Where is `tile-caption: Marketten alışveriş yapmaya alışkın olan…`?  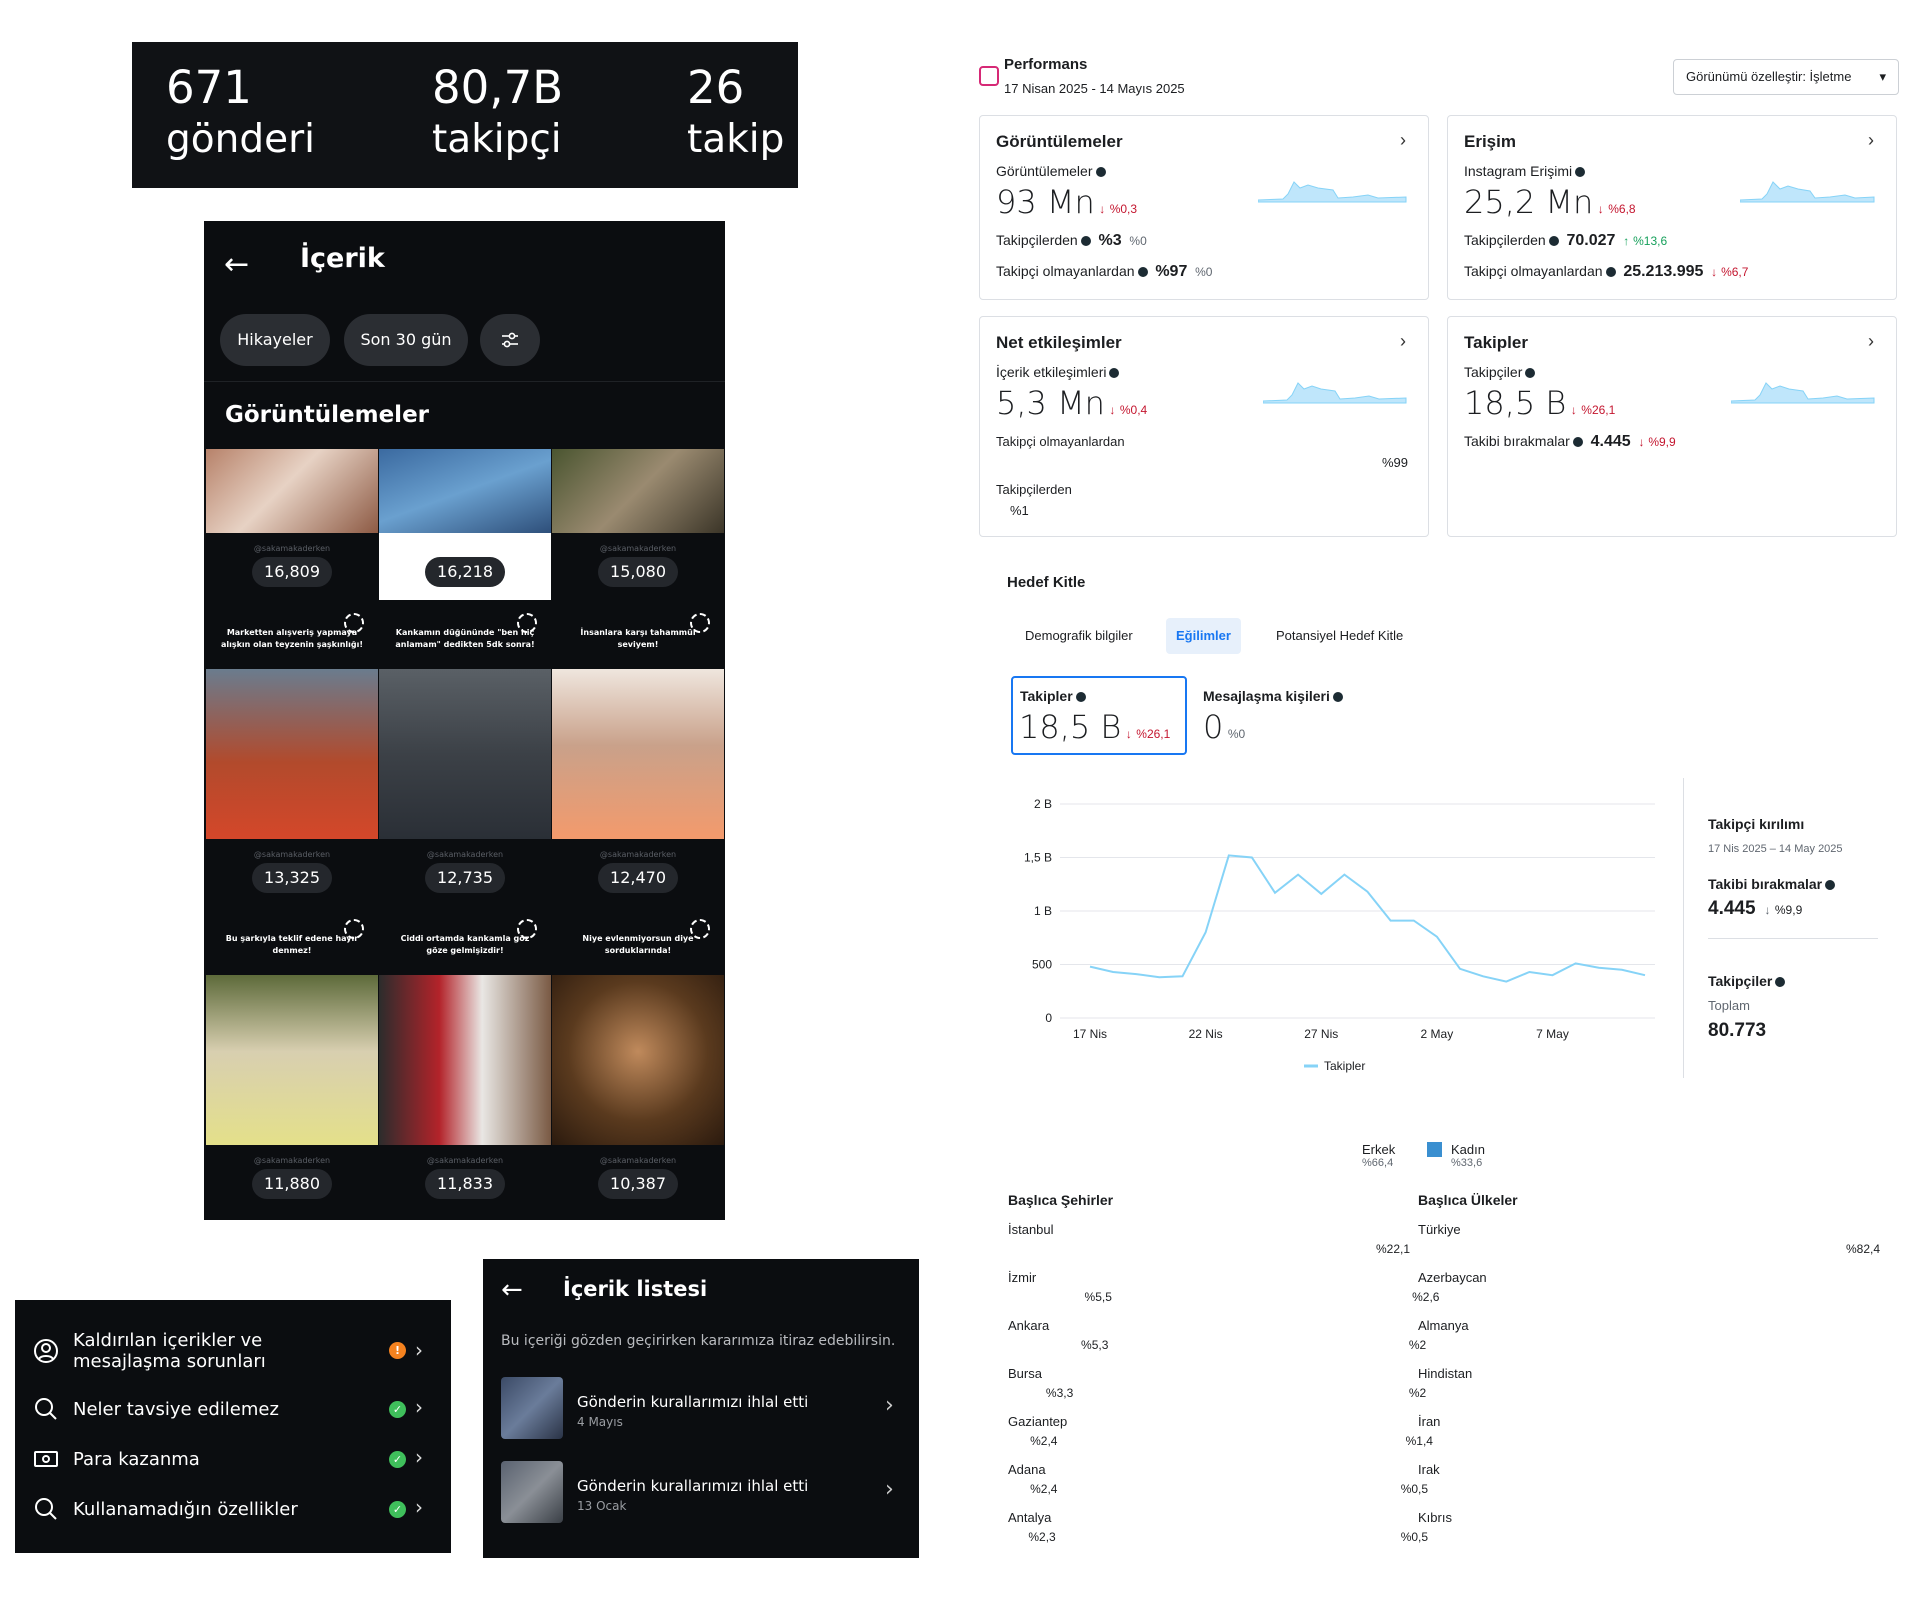 tile-caption: Marketten alışveriş yapmaya alışkın olan… is located at coordinates (292, 638).